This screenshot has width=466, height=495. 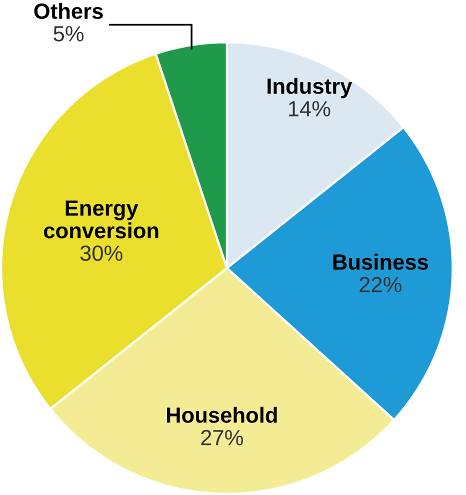 I want to click on data-label: 30%, so click(x=101, y=253).